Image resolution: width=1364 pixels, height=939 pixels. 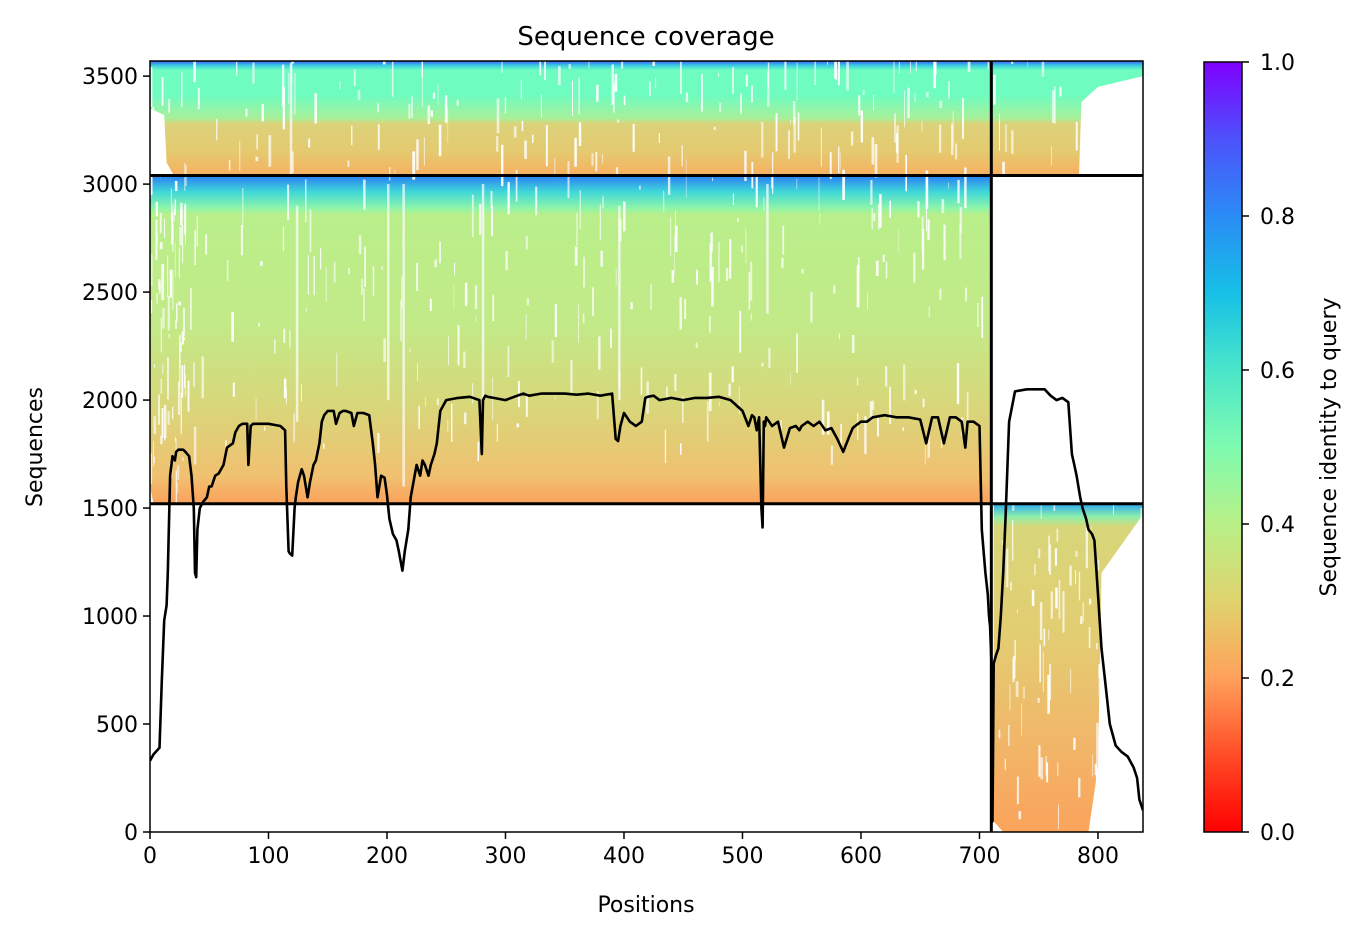 I want to click on x-tick-label: 800, so click(x=1098, y=856).